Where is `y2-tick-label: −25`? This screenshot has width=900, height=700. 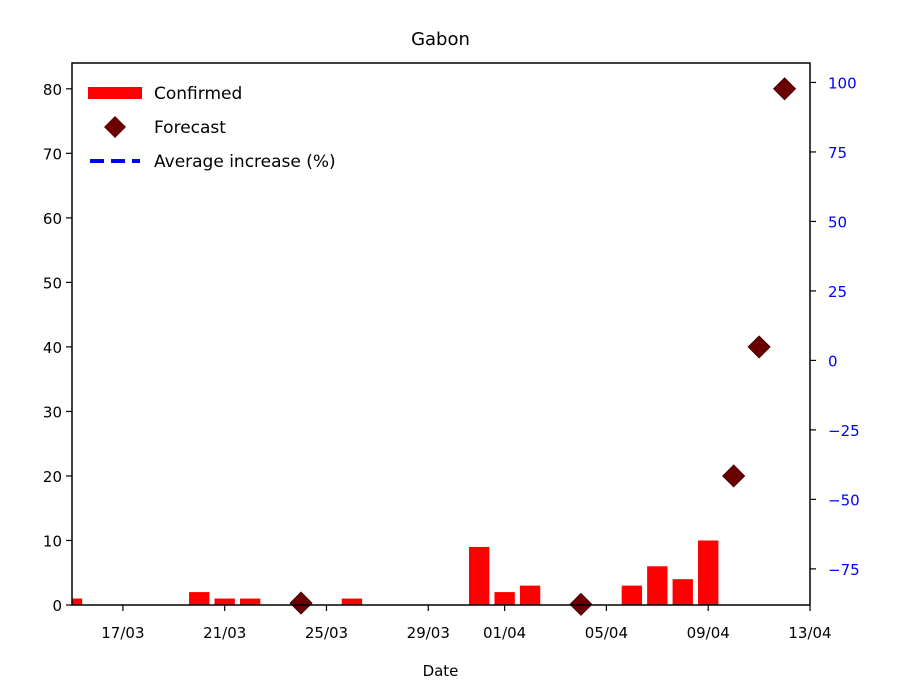 y2-tick-label: −25 is located at coordinates (844, 431).